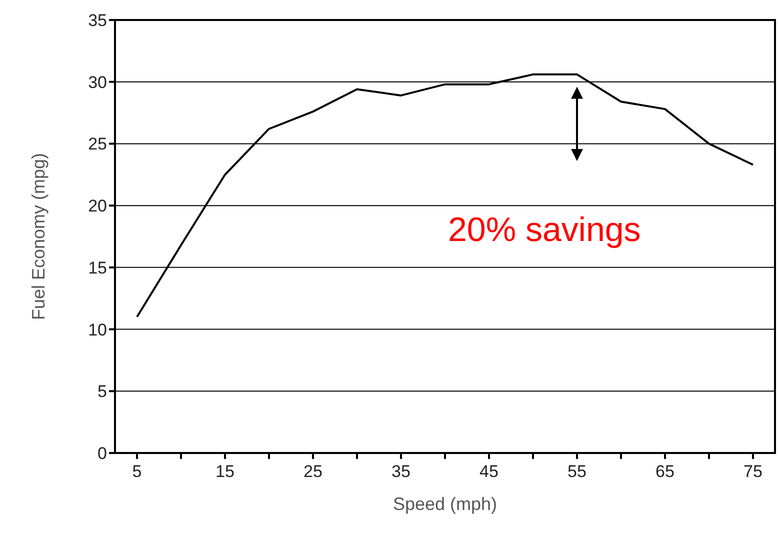 The image size is (779, 545). Describe the element at coordinates (97, 330) in the screenshot. I see `y-tick-label: 10` at that location.